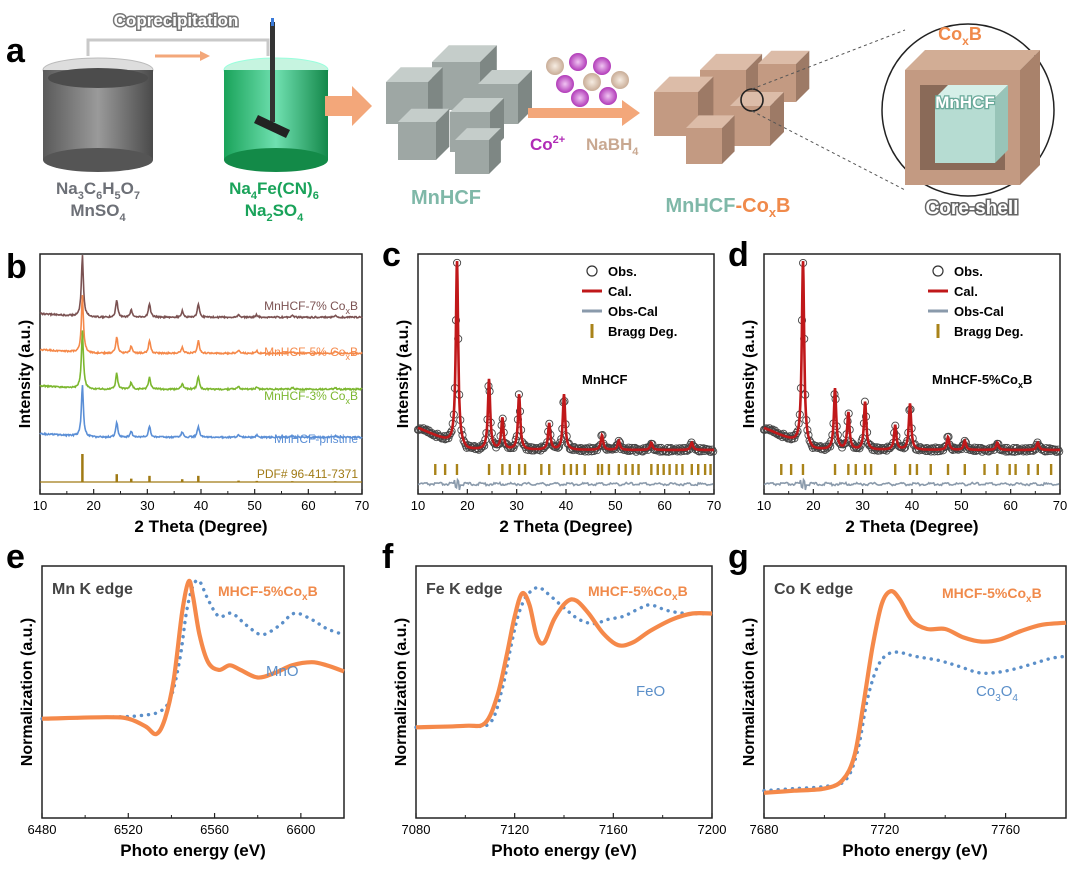 Image resolution: width=1080 pixels, height=870 pixels. I want to click on coxb-label: CoxB, so click(960, 36).